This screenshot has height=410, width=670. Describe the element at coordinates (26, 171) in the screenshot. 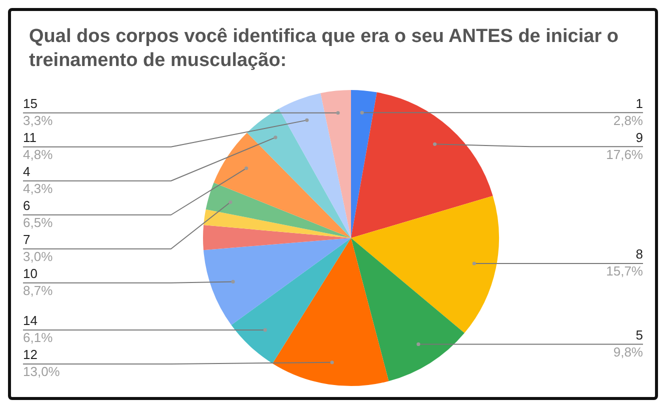

I see `slice-label: 4` at that location.